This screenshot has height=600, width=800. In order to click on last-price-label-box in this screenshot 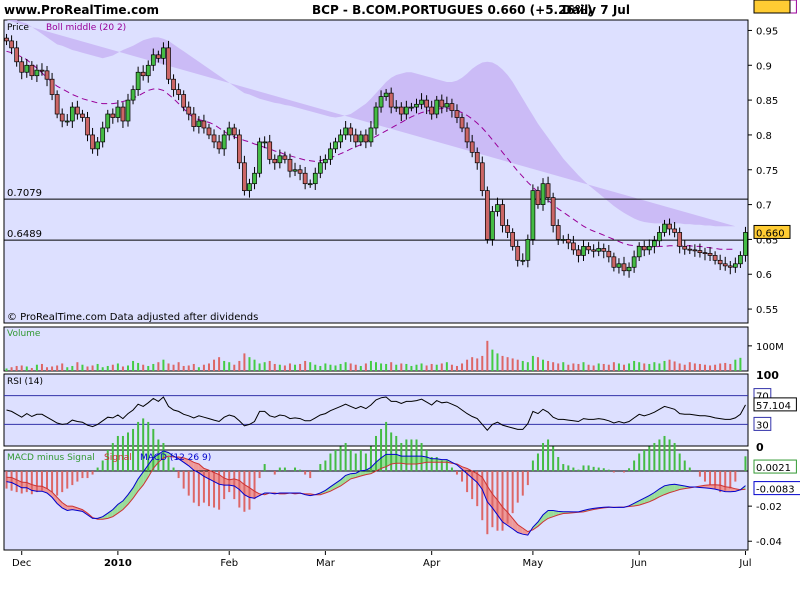, I will do `click(772, 231)`.